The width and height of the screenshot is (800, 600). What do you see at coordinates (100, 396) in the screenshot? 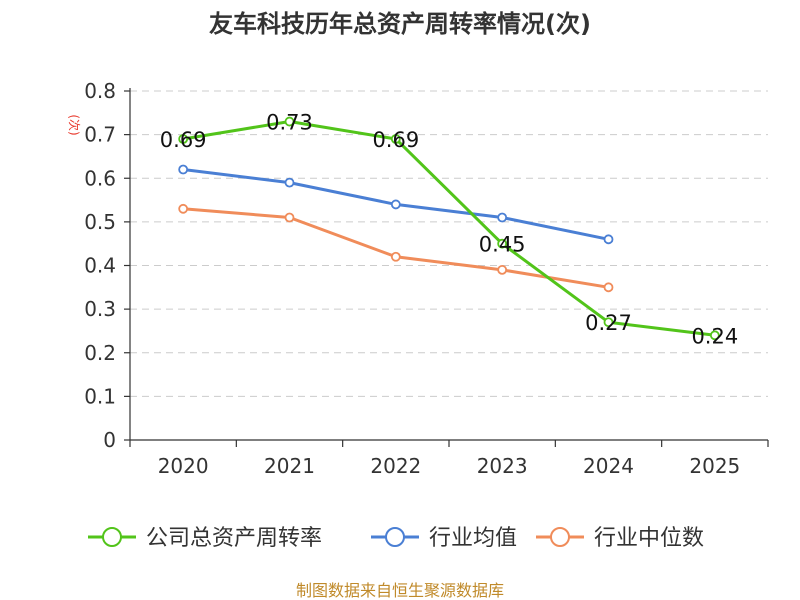
I see `y-tick-label: 0.1` at bounding box center [100, 396].